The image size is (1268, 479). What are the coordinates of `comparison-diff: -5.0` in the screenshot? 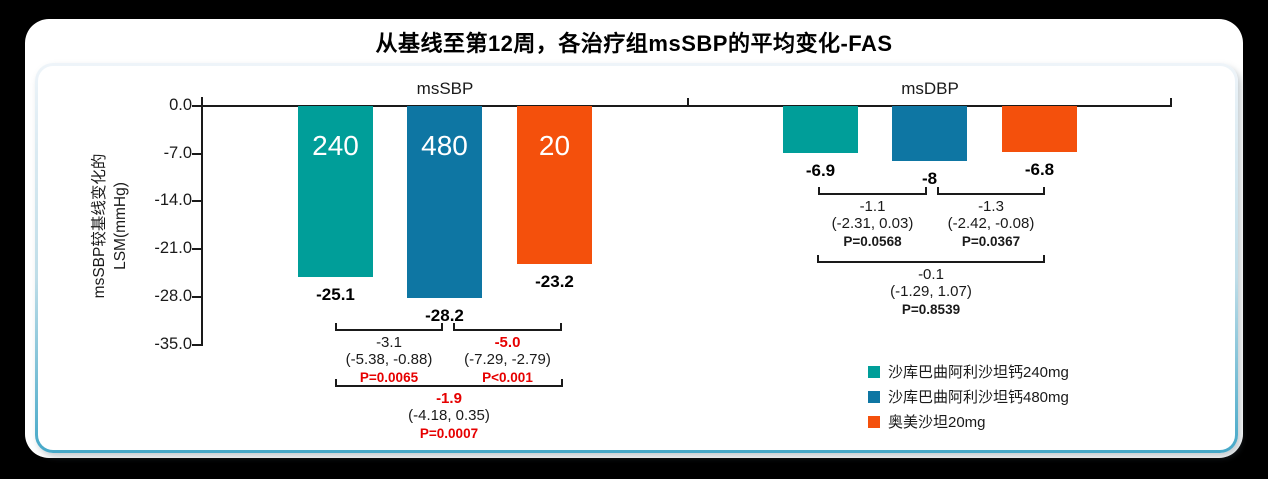 It's located at (507, 342).